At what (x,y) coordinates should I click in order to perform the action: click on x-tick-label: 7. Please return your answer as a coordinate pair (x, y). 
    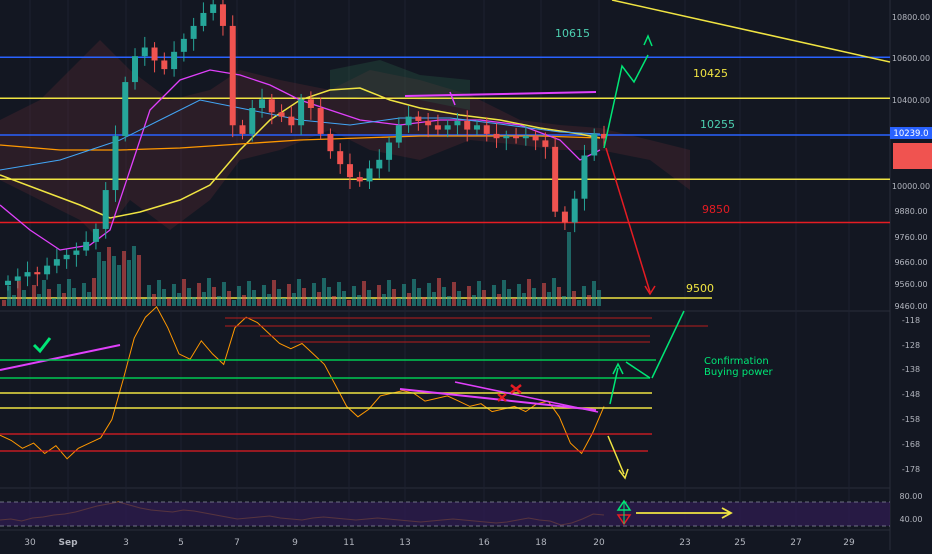
    Looking at the image, I should click on (237, 543).